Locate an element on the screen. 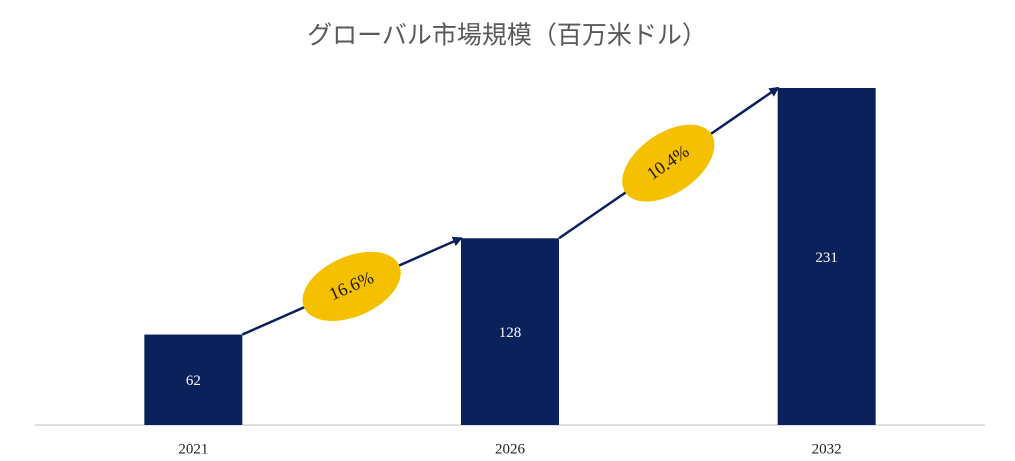  data-label: 128 is located at coordinates (510, 333).